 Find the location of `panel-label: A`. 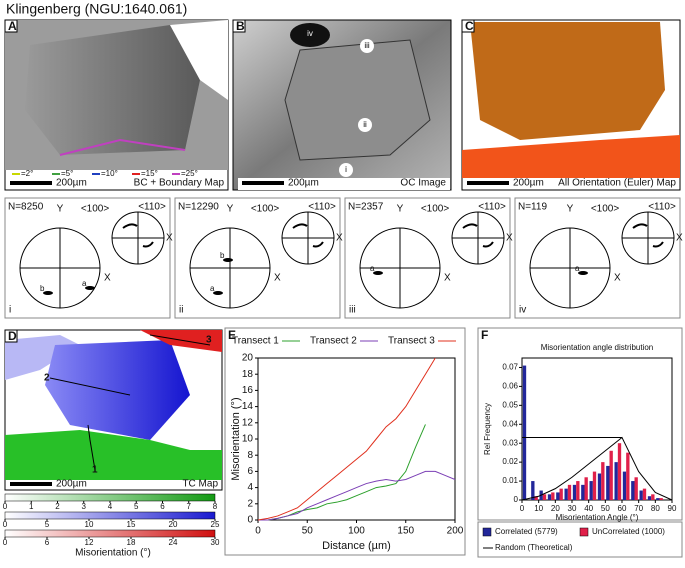

panel-label: A is located at coordinates (12, 26).